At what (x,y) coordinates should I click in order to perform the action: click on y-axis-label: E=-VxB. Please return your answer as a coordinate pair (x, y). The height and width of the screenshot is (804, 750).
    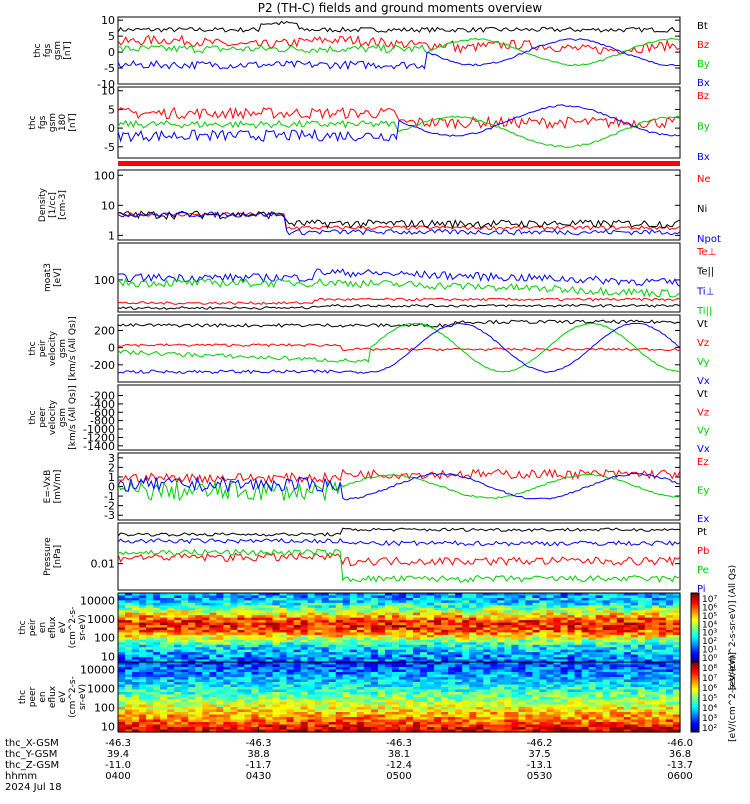
    Looking at the image, I should click on (48, 487).